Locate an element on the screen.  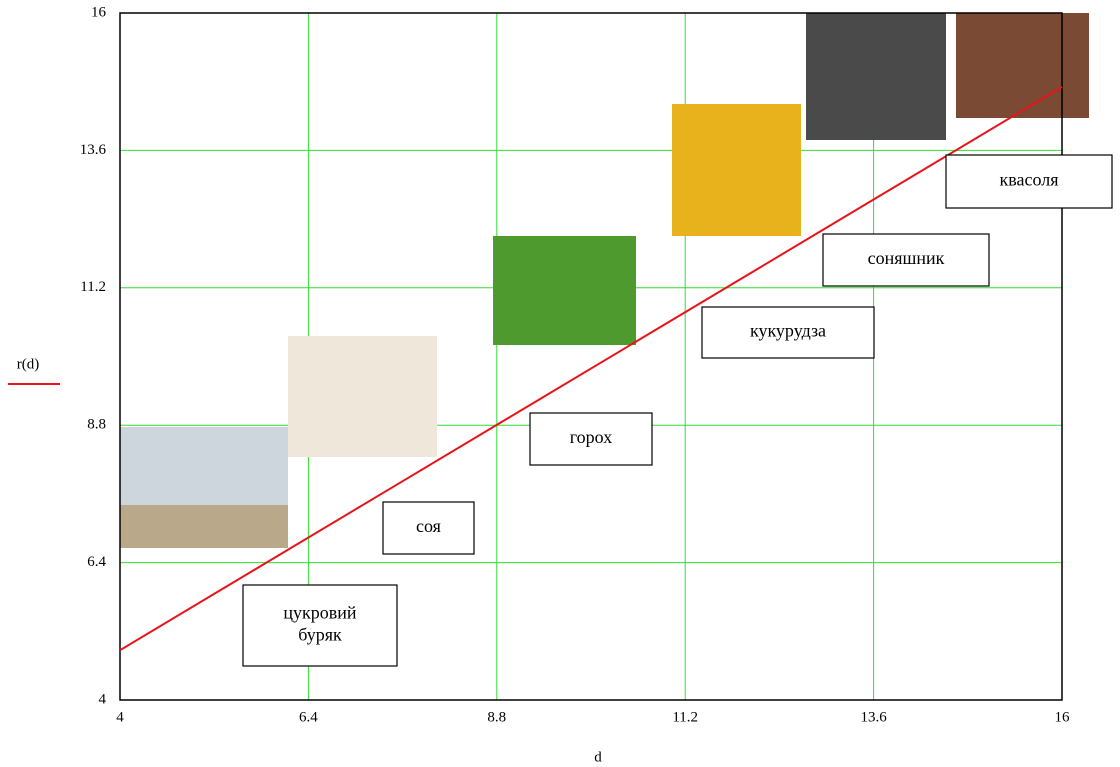
photo-corn is located at coordinates (736, 170).